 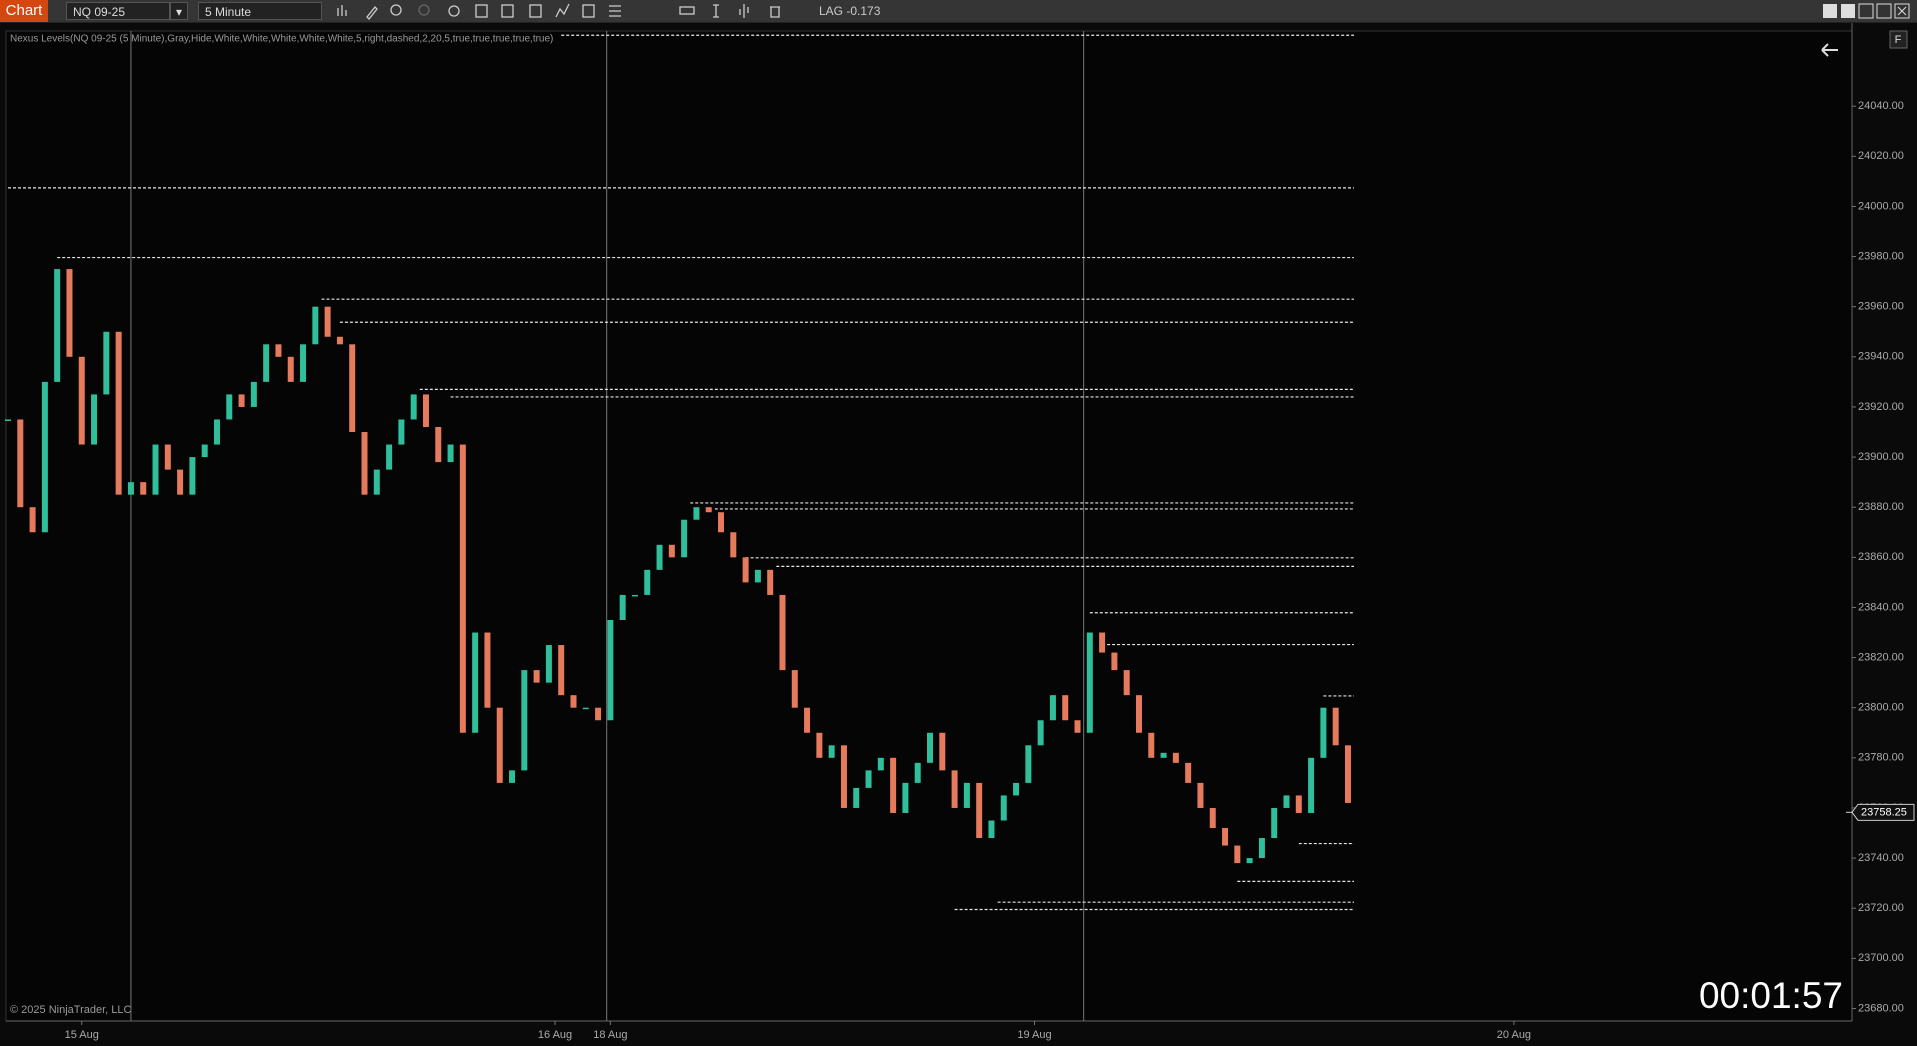 I want to click on minimize-button, so click(x=1866, y=11).